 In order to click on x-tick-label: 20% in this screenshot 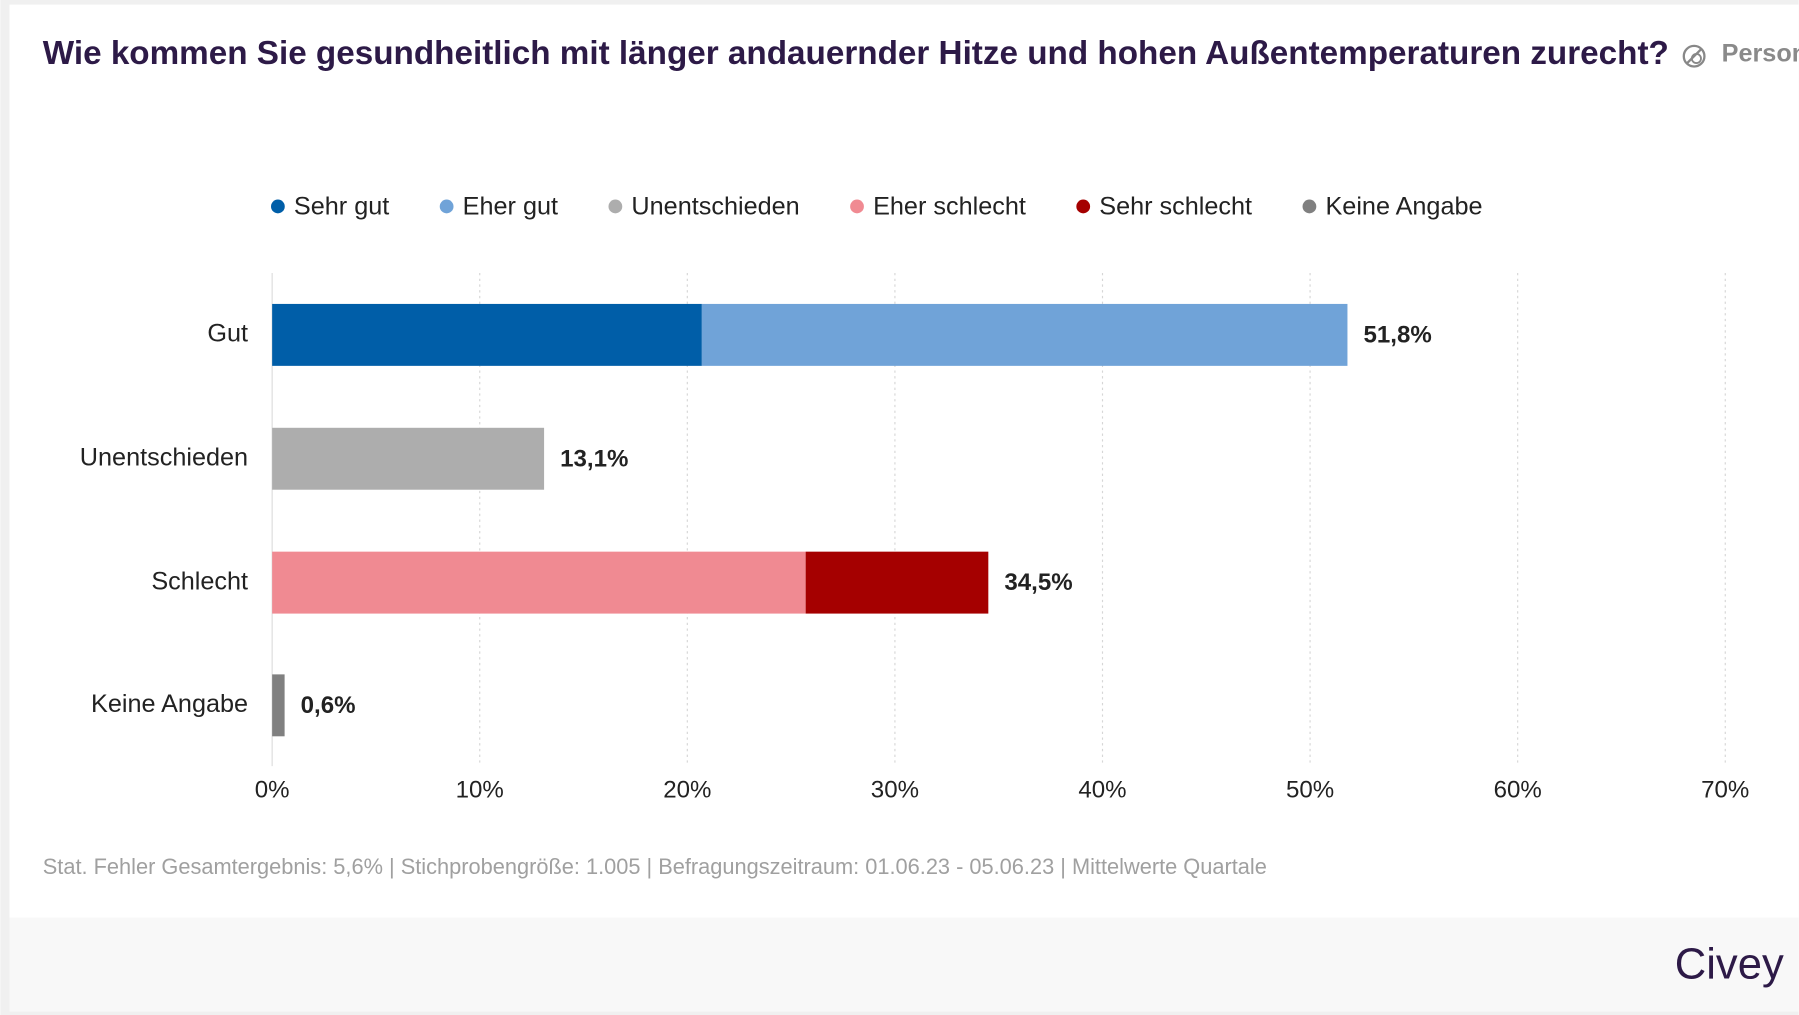, I will do `click(687, 790)`.